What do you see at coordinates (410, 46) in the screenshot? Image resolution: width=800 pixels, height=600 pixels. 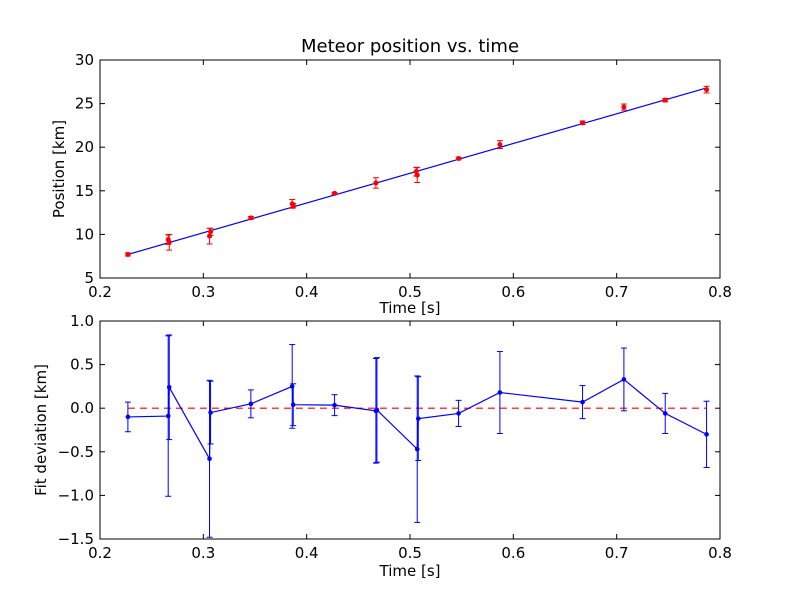 I see `chart-title: Meteor position vs. time` at bounding box center [410, 46].